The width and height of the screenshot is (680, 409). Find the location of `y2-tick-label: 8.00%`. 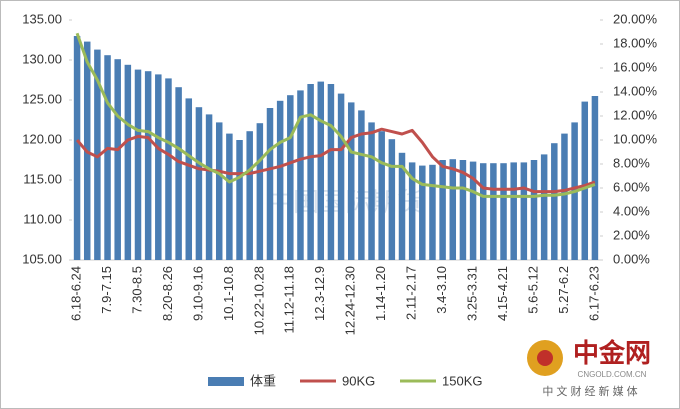

y2-tick-label: 8.00% is located at coordinates (631, 162).